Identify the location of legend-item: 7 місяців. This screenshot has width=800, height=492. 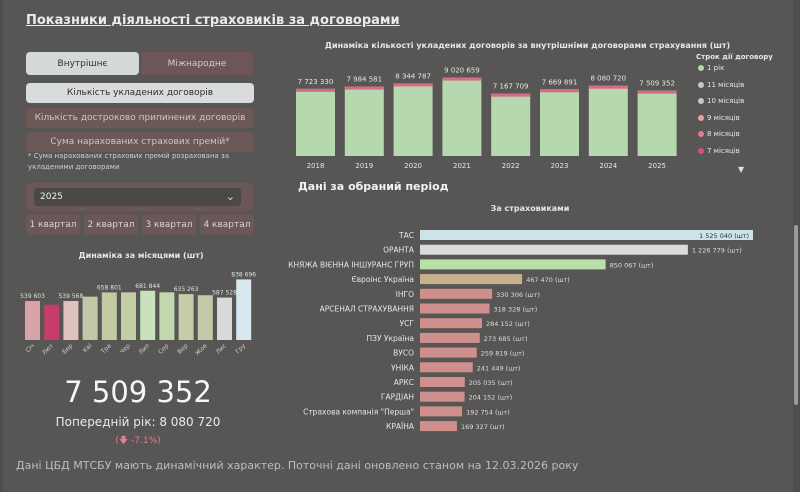
(719, 151).